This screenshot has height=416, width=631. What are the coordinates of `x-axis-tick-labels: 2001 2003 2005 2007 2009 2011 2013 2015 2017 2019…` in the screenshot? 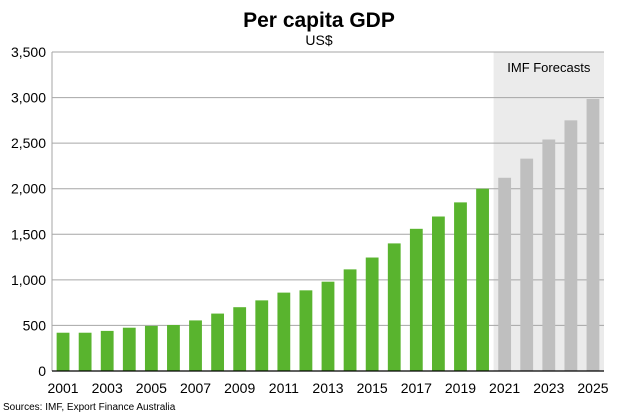 It's located at (327, 388).